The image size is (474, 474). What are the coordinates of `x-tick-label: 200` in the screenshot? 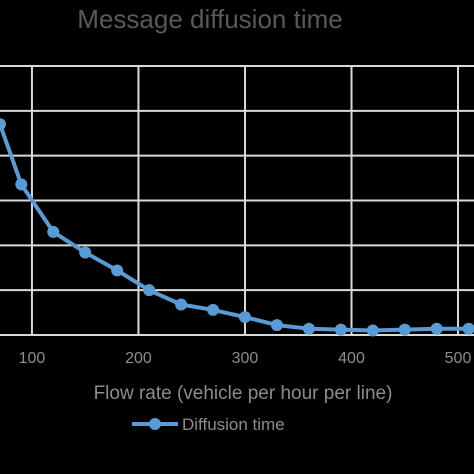 It's located at (138, 358).